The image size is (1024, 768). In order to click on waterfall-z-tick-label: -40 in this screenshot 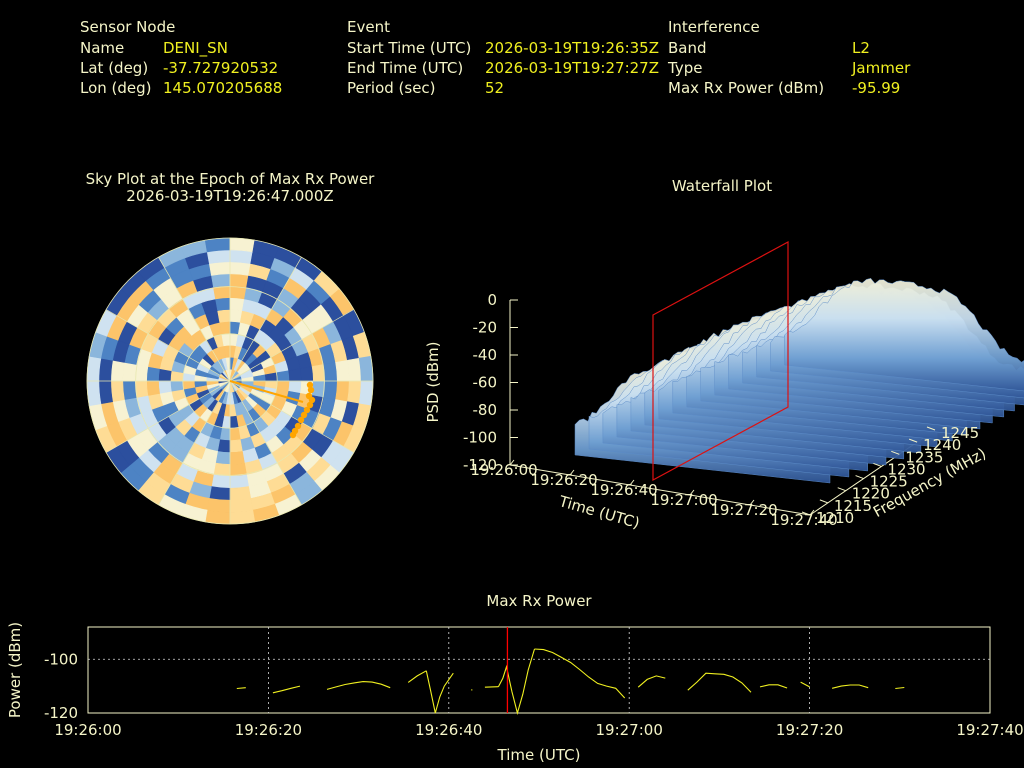, I will do `click(485, 355)`.